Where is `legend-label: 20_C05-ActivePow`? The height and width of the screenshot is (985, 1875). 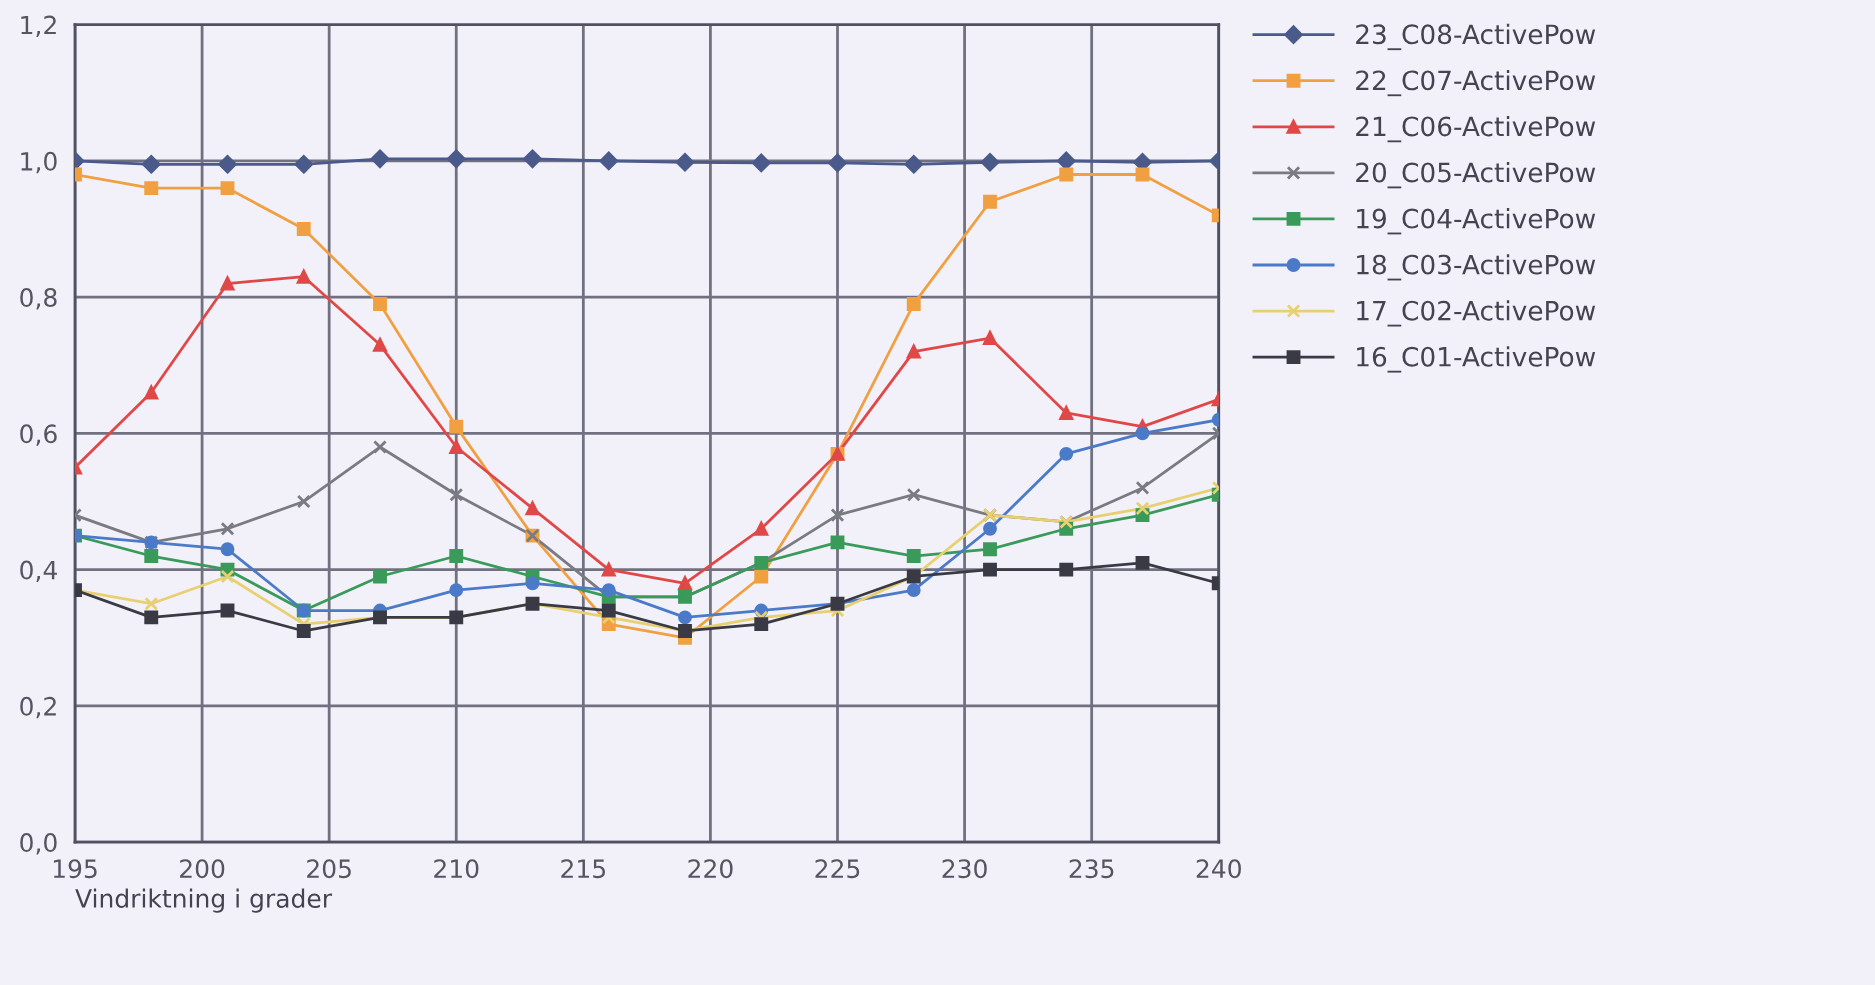
legend-label: 20_C05-ActivePow is located at coordinates (1476, 175).